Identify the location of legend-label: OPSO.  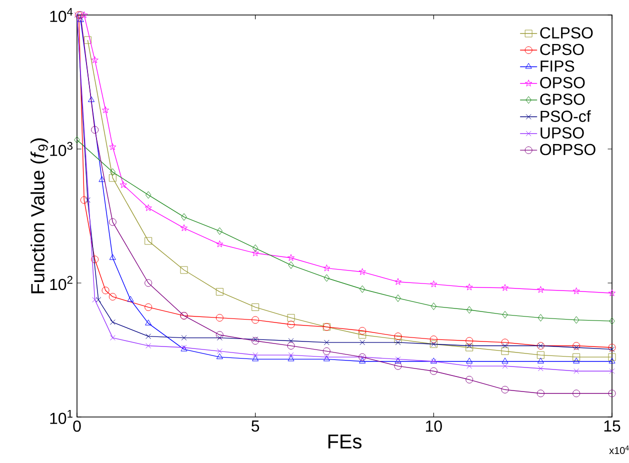
(562, 82).